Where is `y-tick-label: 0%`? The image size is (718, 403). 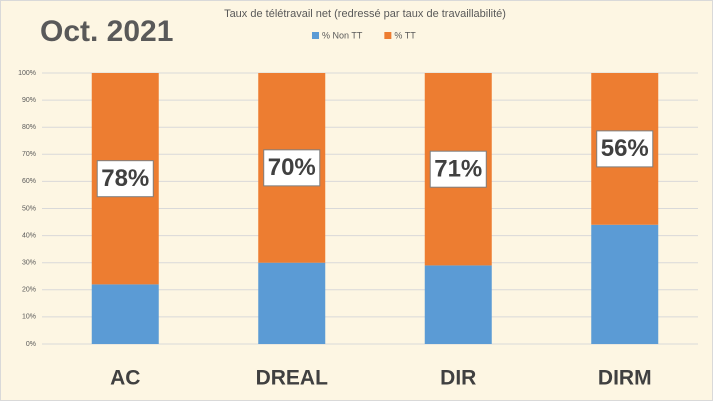
y-tick-label: 0% is located at coordinates (31, 344).